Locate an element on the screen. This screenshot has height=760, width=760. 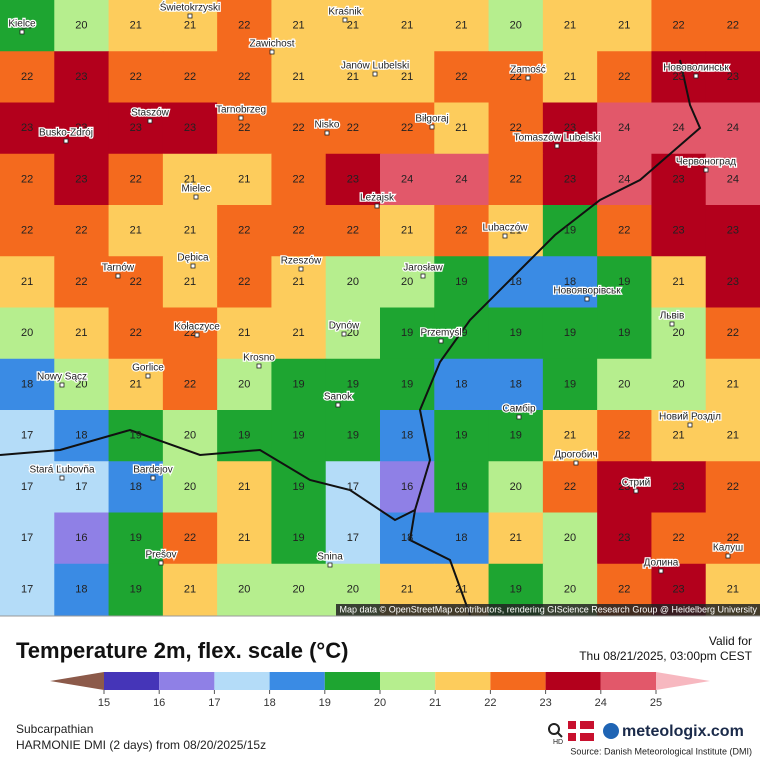
valid-label: Valid for is located at coordinates (730, 641).